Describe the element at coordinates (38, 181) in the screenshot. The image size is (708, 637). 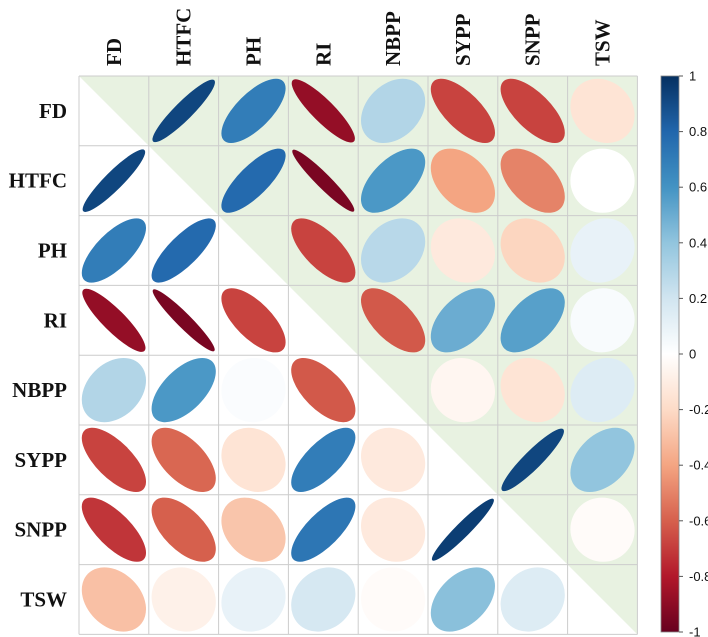
I see `row-label-htfc: HTFC` at that location.